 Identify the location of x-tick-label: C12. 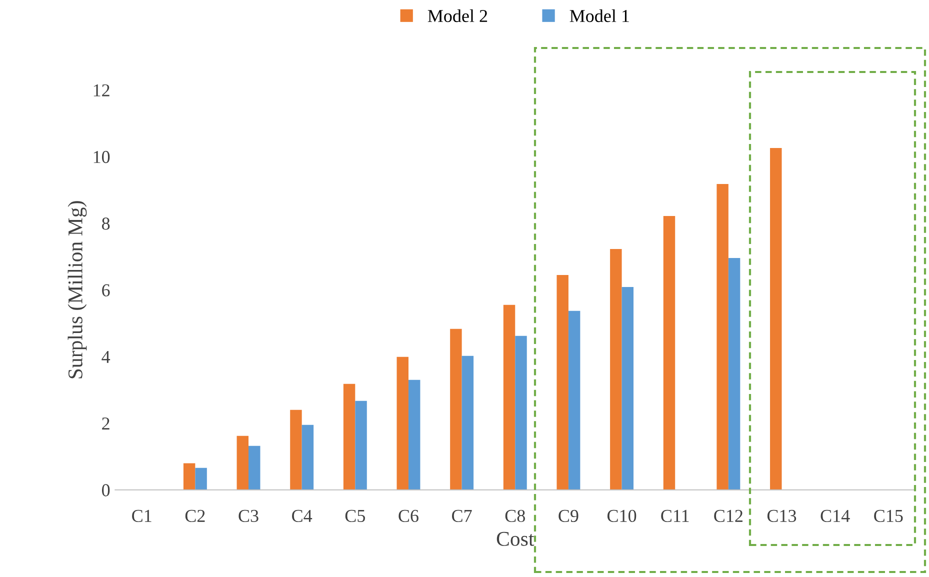
(728, 516).